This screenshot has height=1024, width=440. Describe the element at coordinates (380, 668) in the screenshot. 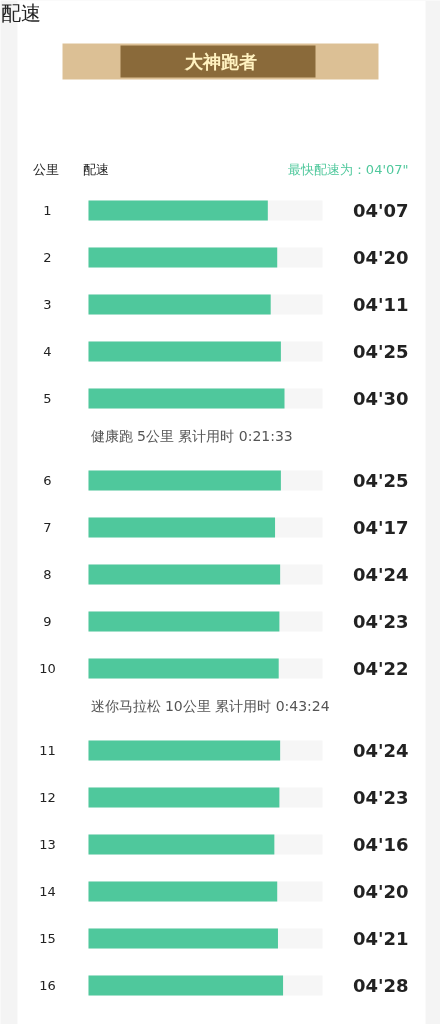

I see `data-label: 04'22` at that location.